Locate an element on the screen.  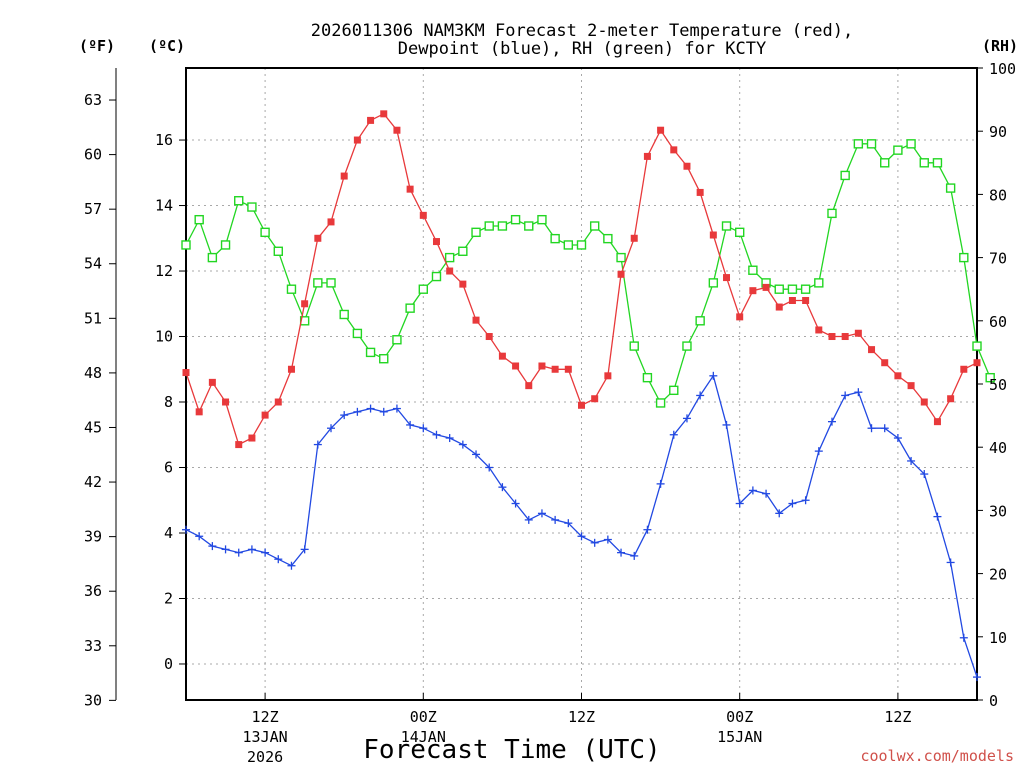
fahrenheit-tick-label: 33 is located at coordinates (93, 646).